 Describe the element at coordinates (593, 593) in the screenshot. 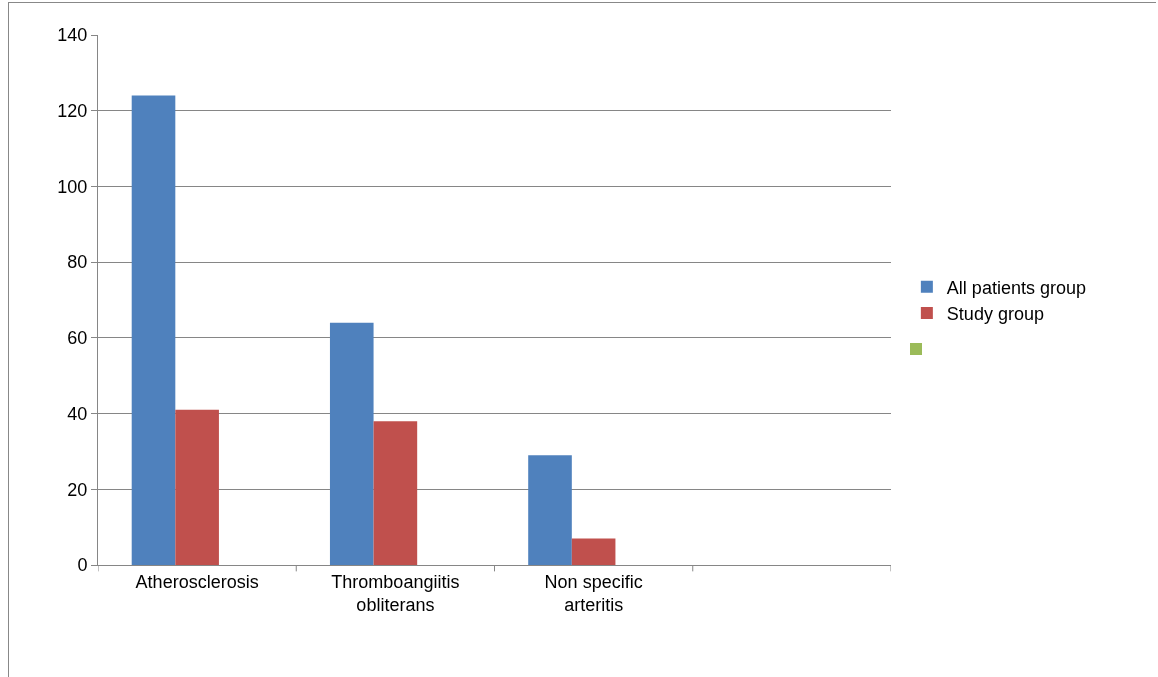

I see `x-tick-label: Non specific arteritis` at that location.